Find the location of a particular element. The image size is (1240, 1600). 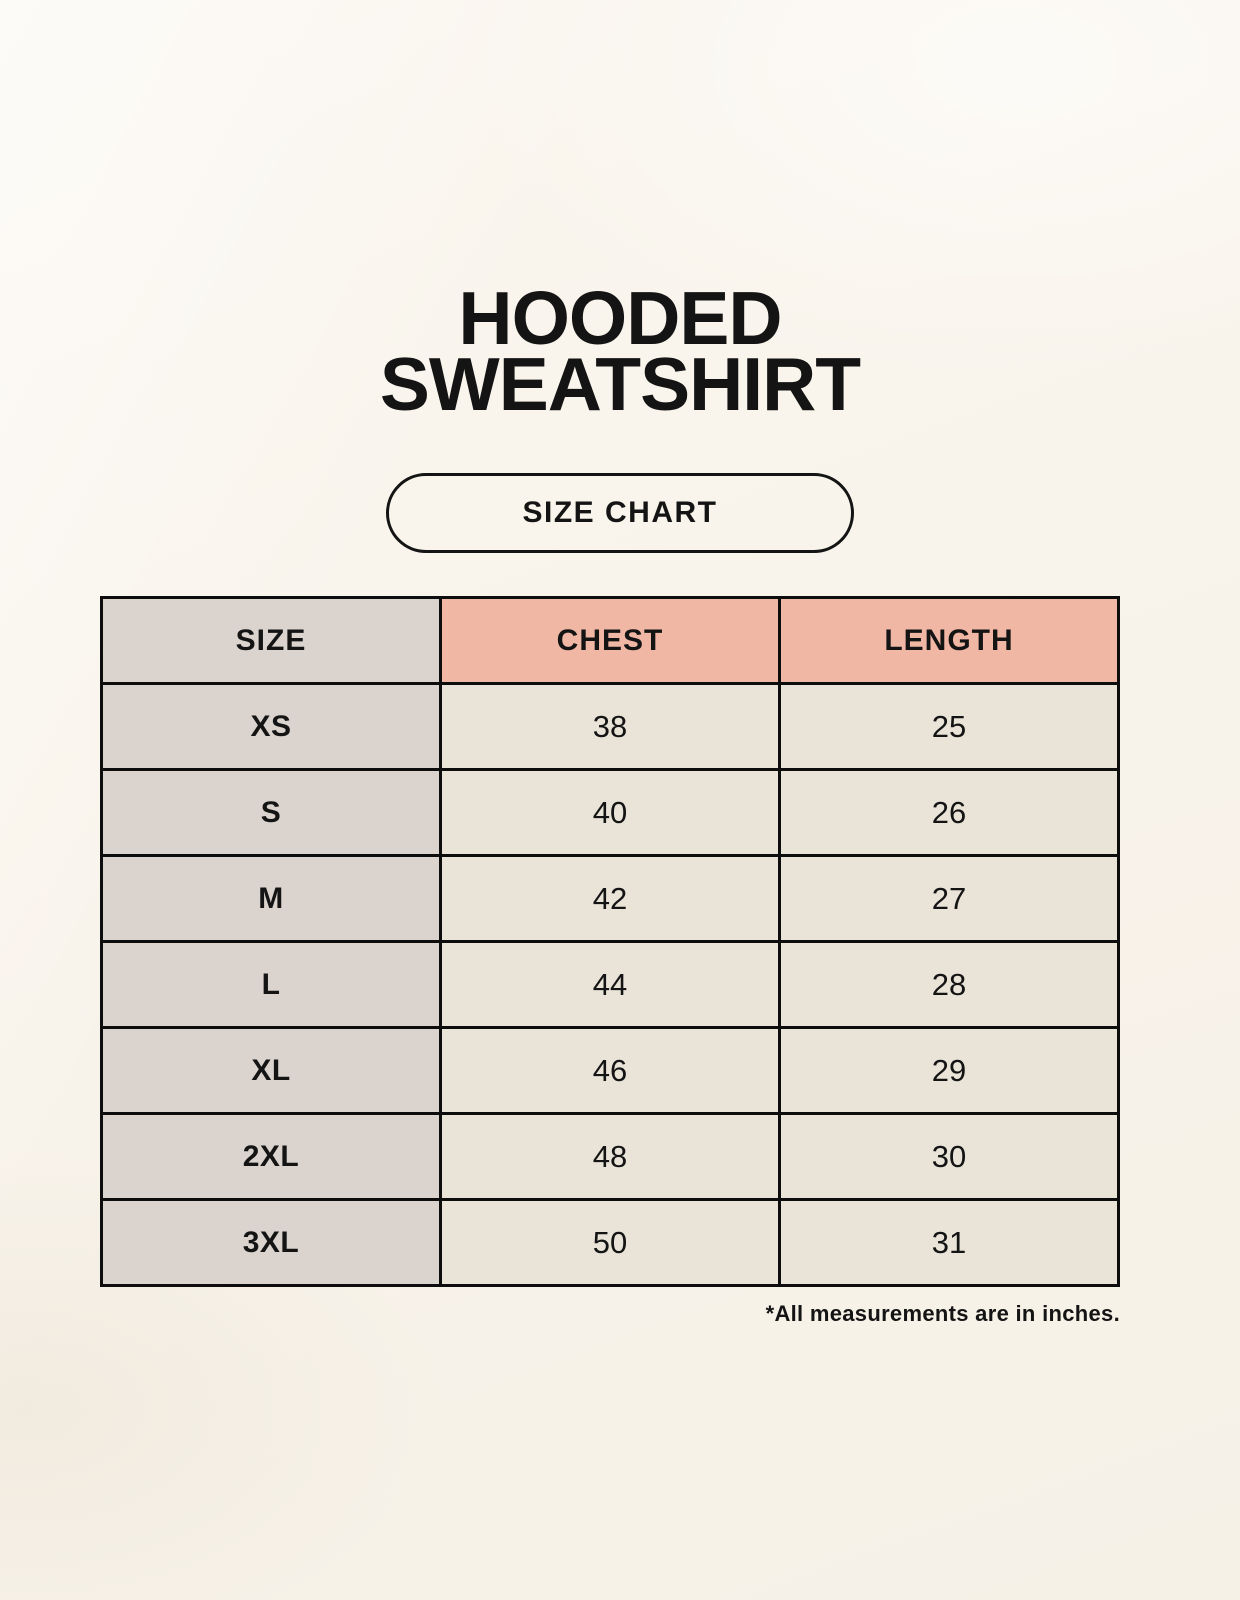

size-cell: L is located at coordinates (271, 984).